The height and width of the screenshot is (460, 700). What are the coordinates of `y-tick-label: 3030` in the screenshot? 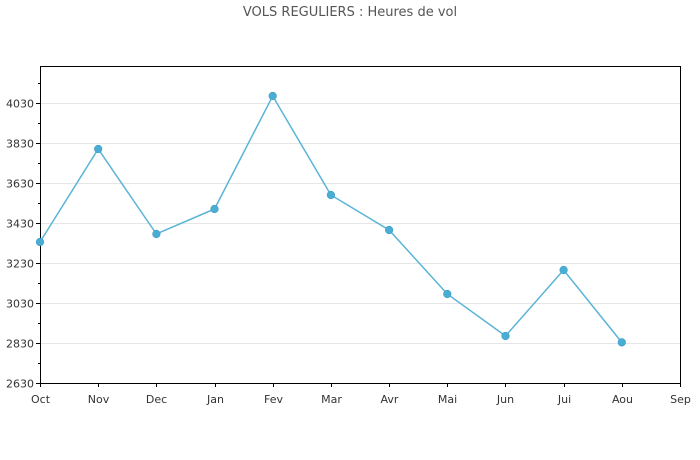 It's located at (20, 304).